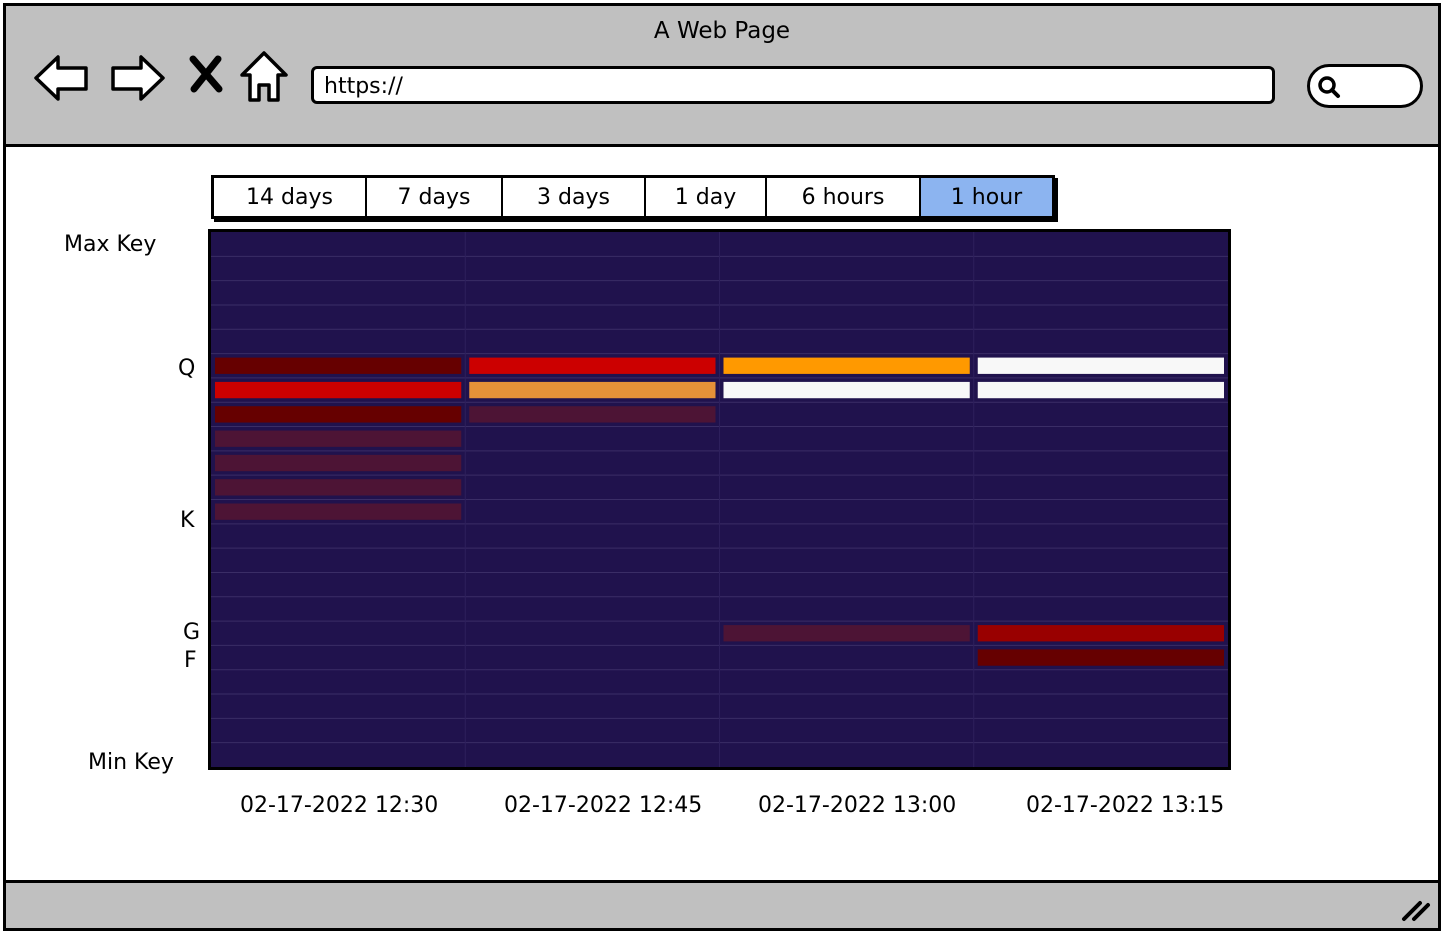 This screenshot has width=1448, height=936. I want to click on close-x-icon, so click(206, 74).